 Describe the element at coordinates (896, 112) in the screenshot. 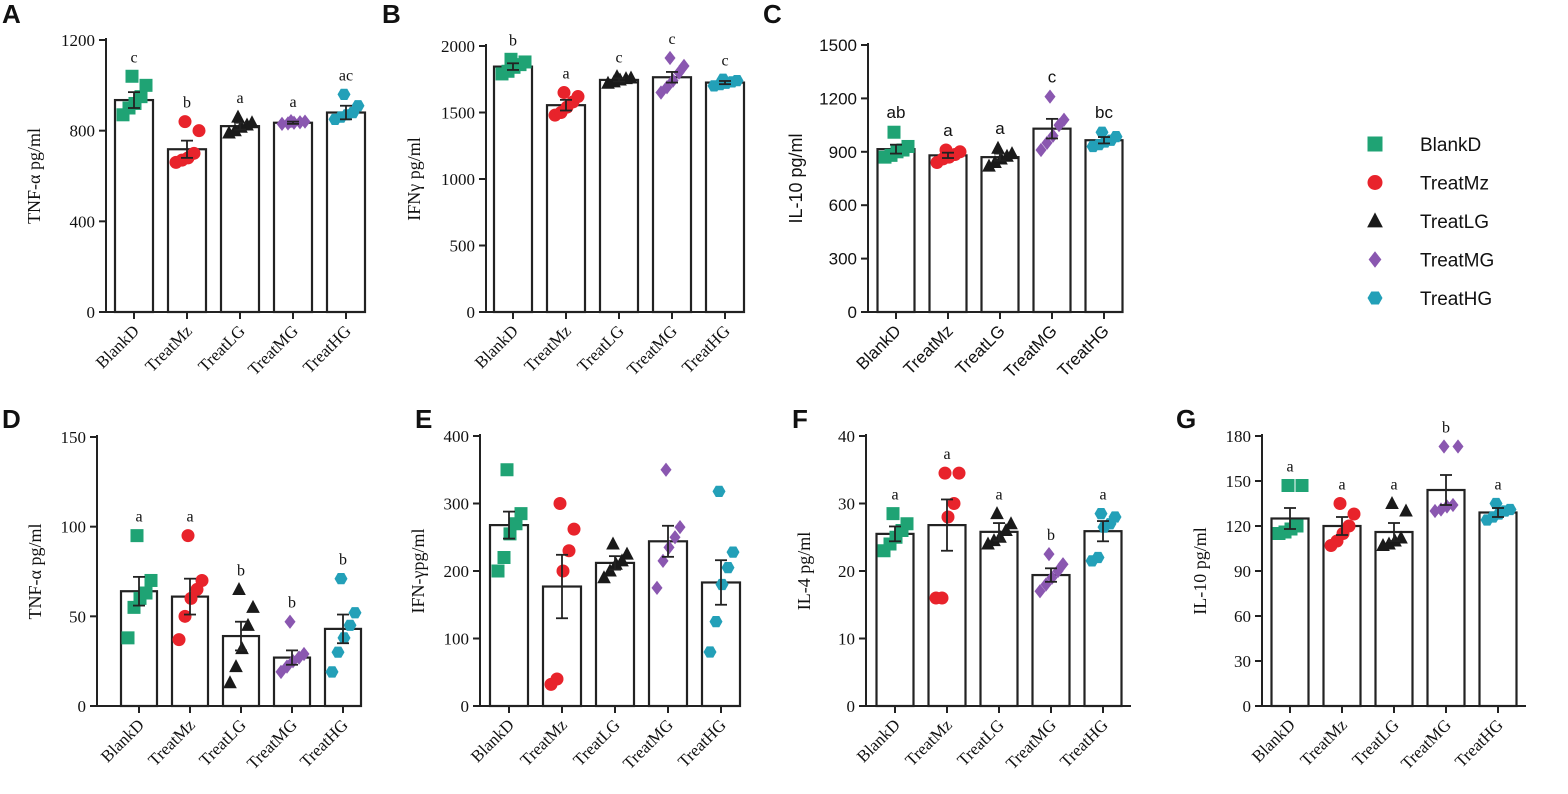

I see `significance-letter: ab` at that location.